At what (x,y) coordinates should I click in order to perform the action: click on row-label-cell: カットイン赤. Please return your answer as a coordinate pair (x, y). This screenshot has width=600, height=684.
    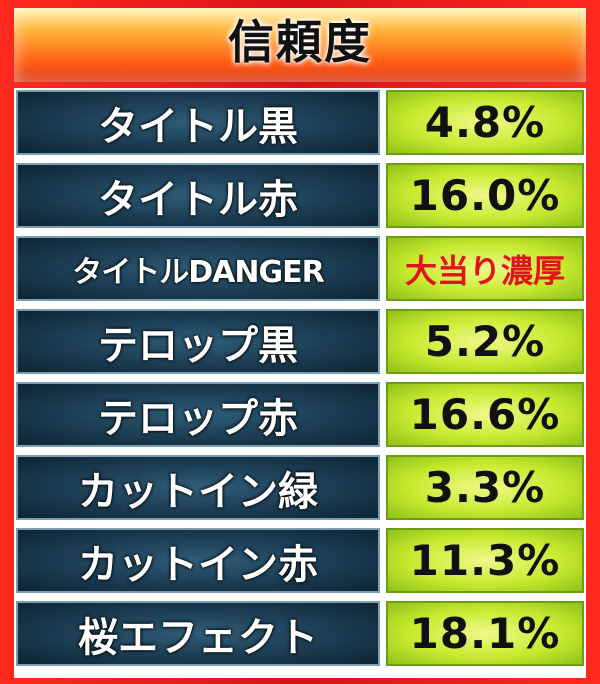
    Looking at the image, I should click on (198, 560).